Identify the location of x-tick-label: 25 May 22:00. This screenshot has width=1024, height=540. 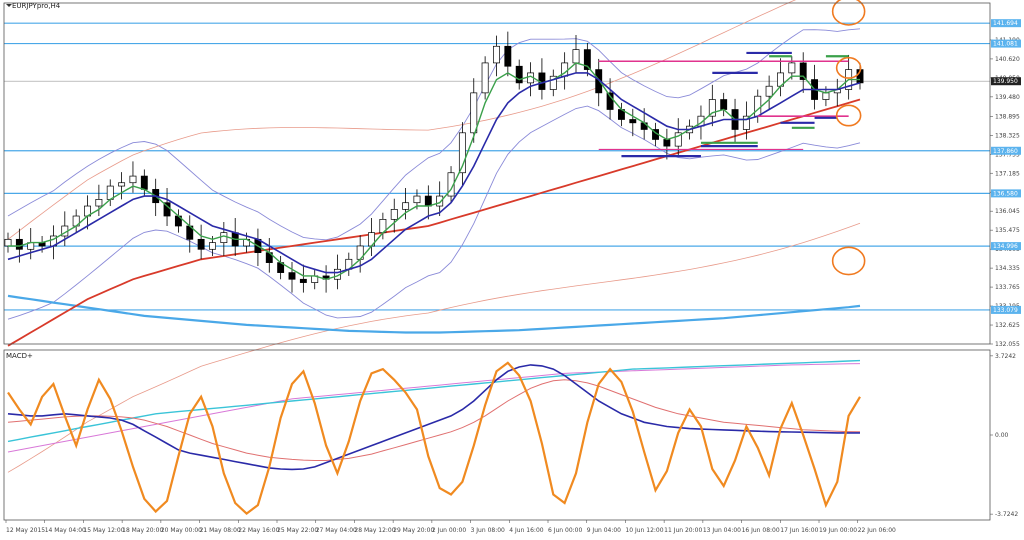
(297, 530).